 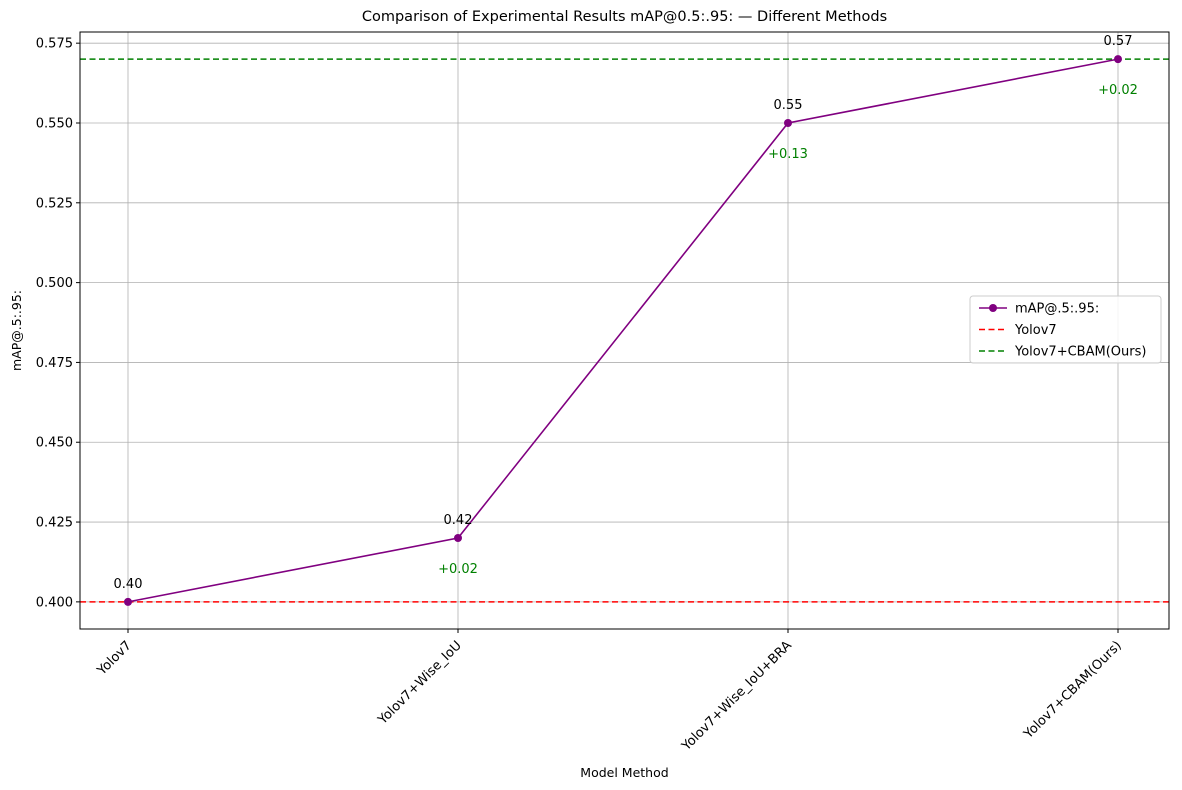 I want to click on x-tick-label: Yolov7, so click(x=114, y=658).